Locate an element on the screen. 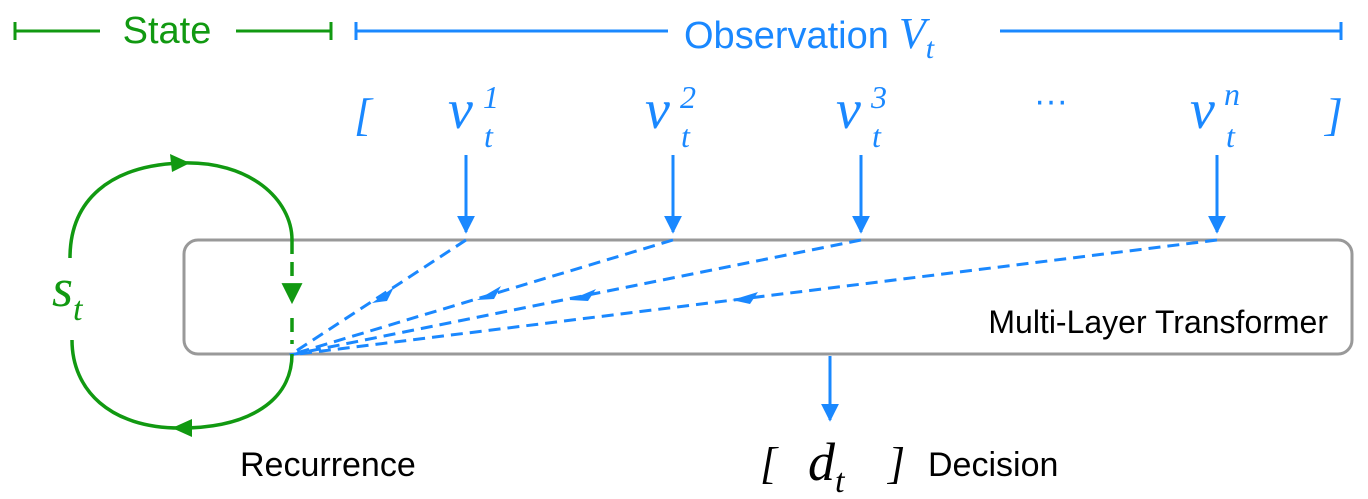 The image size is (1368, 499). recurrence-label: Recurrence is located at coordinates (328, 465).